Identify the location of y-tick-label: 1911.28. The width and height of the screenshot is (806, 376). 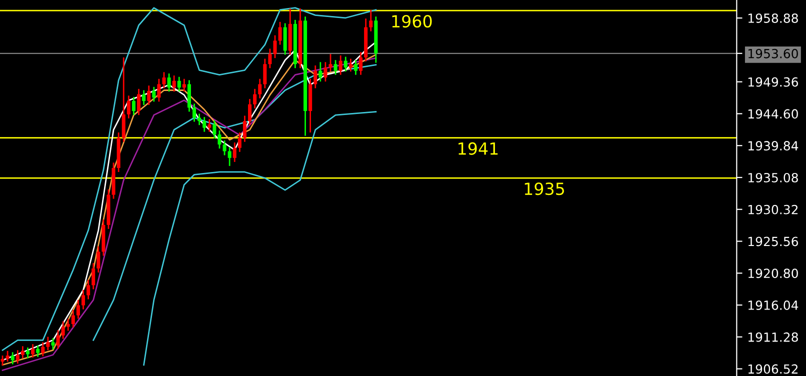
(773, 337).